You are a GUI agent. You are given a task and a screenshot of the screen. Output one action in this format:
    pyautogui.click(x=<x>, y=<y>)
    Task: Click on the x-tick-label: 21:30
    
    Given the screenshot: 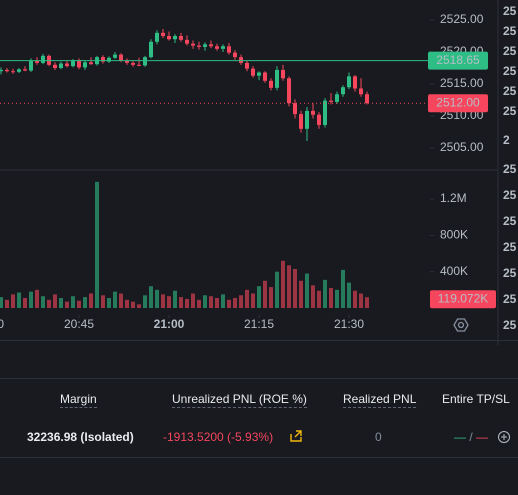 What is the action you would take?
    pyautogui.click(x=349, y=324)
    